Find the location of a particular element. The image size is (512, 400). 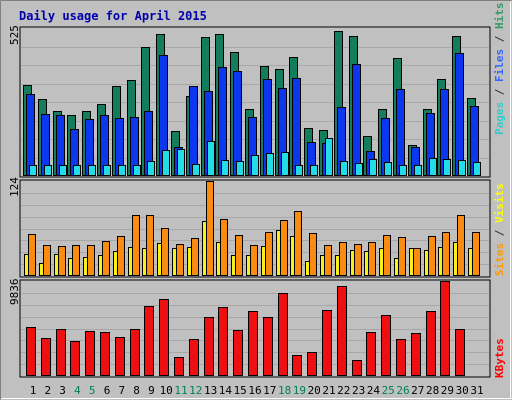

x-tick-label-day-13: 13 is located at coordinates (210, 390).